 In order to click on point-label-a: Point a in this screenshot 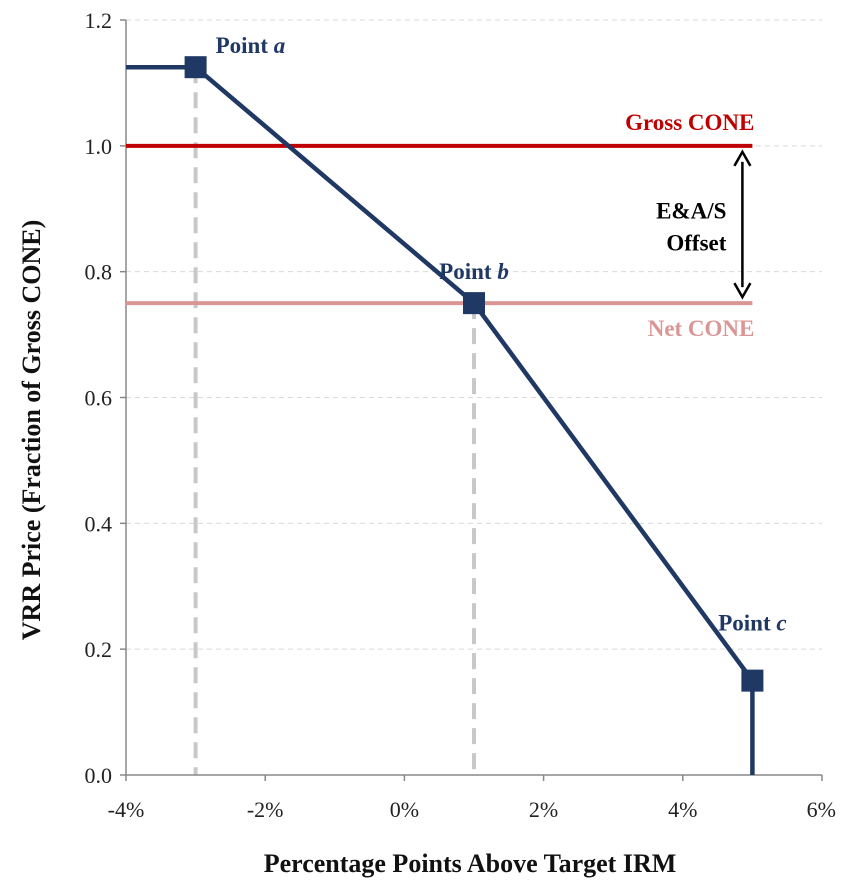, I will do `click(251, 45)`.